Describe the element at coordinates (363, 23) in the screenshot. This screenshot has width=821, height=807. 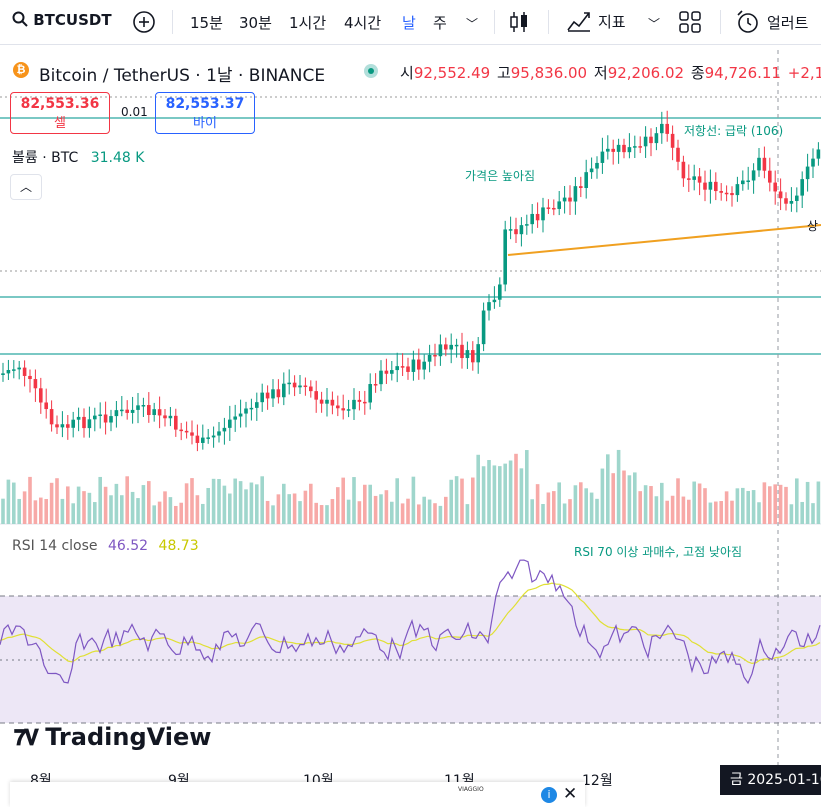
I see `interval-4h: 4시간` at that location.